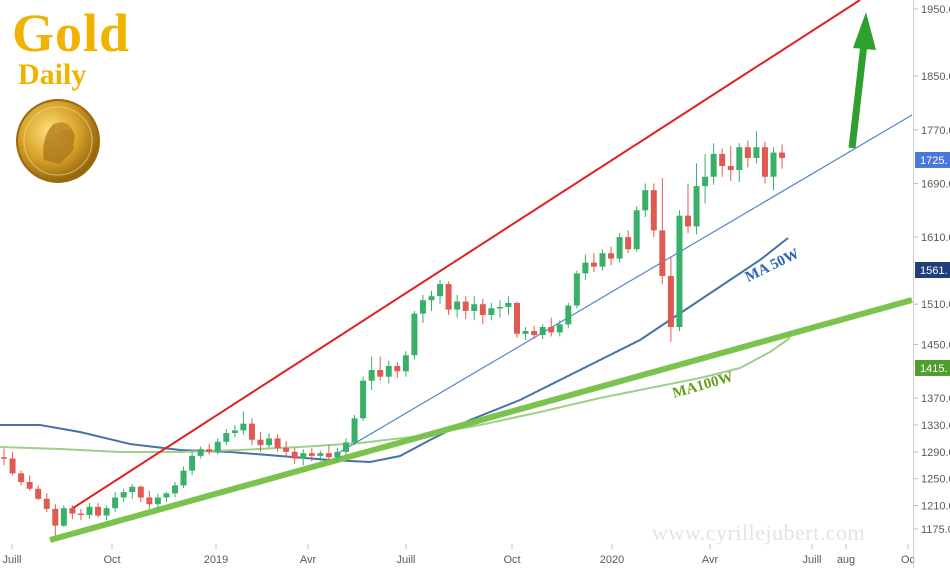 This screenshot has height=568, width=950. Describe the element at coordinates (908, 560) in the screenshot. I see `x-tick-label: Oc` at that location.